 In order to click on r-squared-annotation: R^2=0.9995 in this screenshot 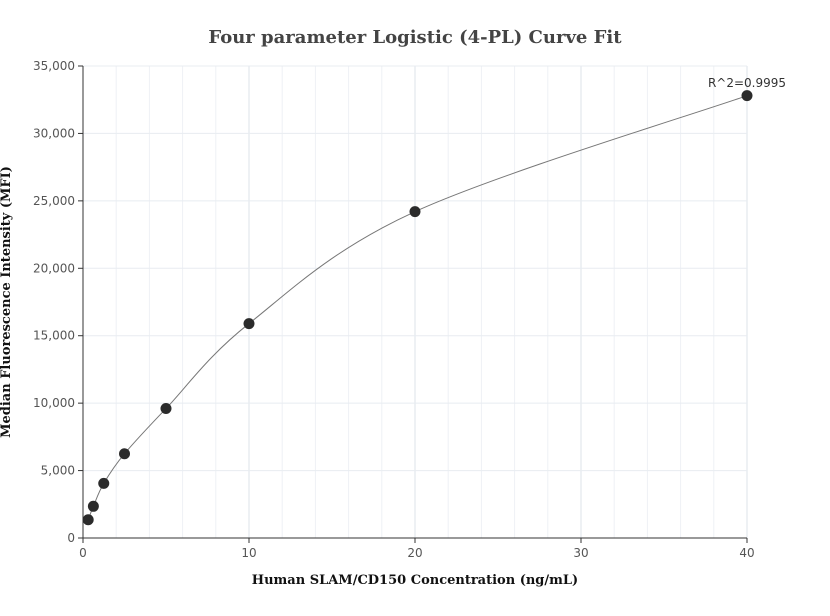, I will do `click(747, 83)`.